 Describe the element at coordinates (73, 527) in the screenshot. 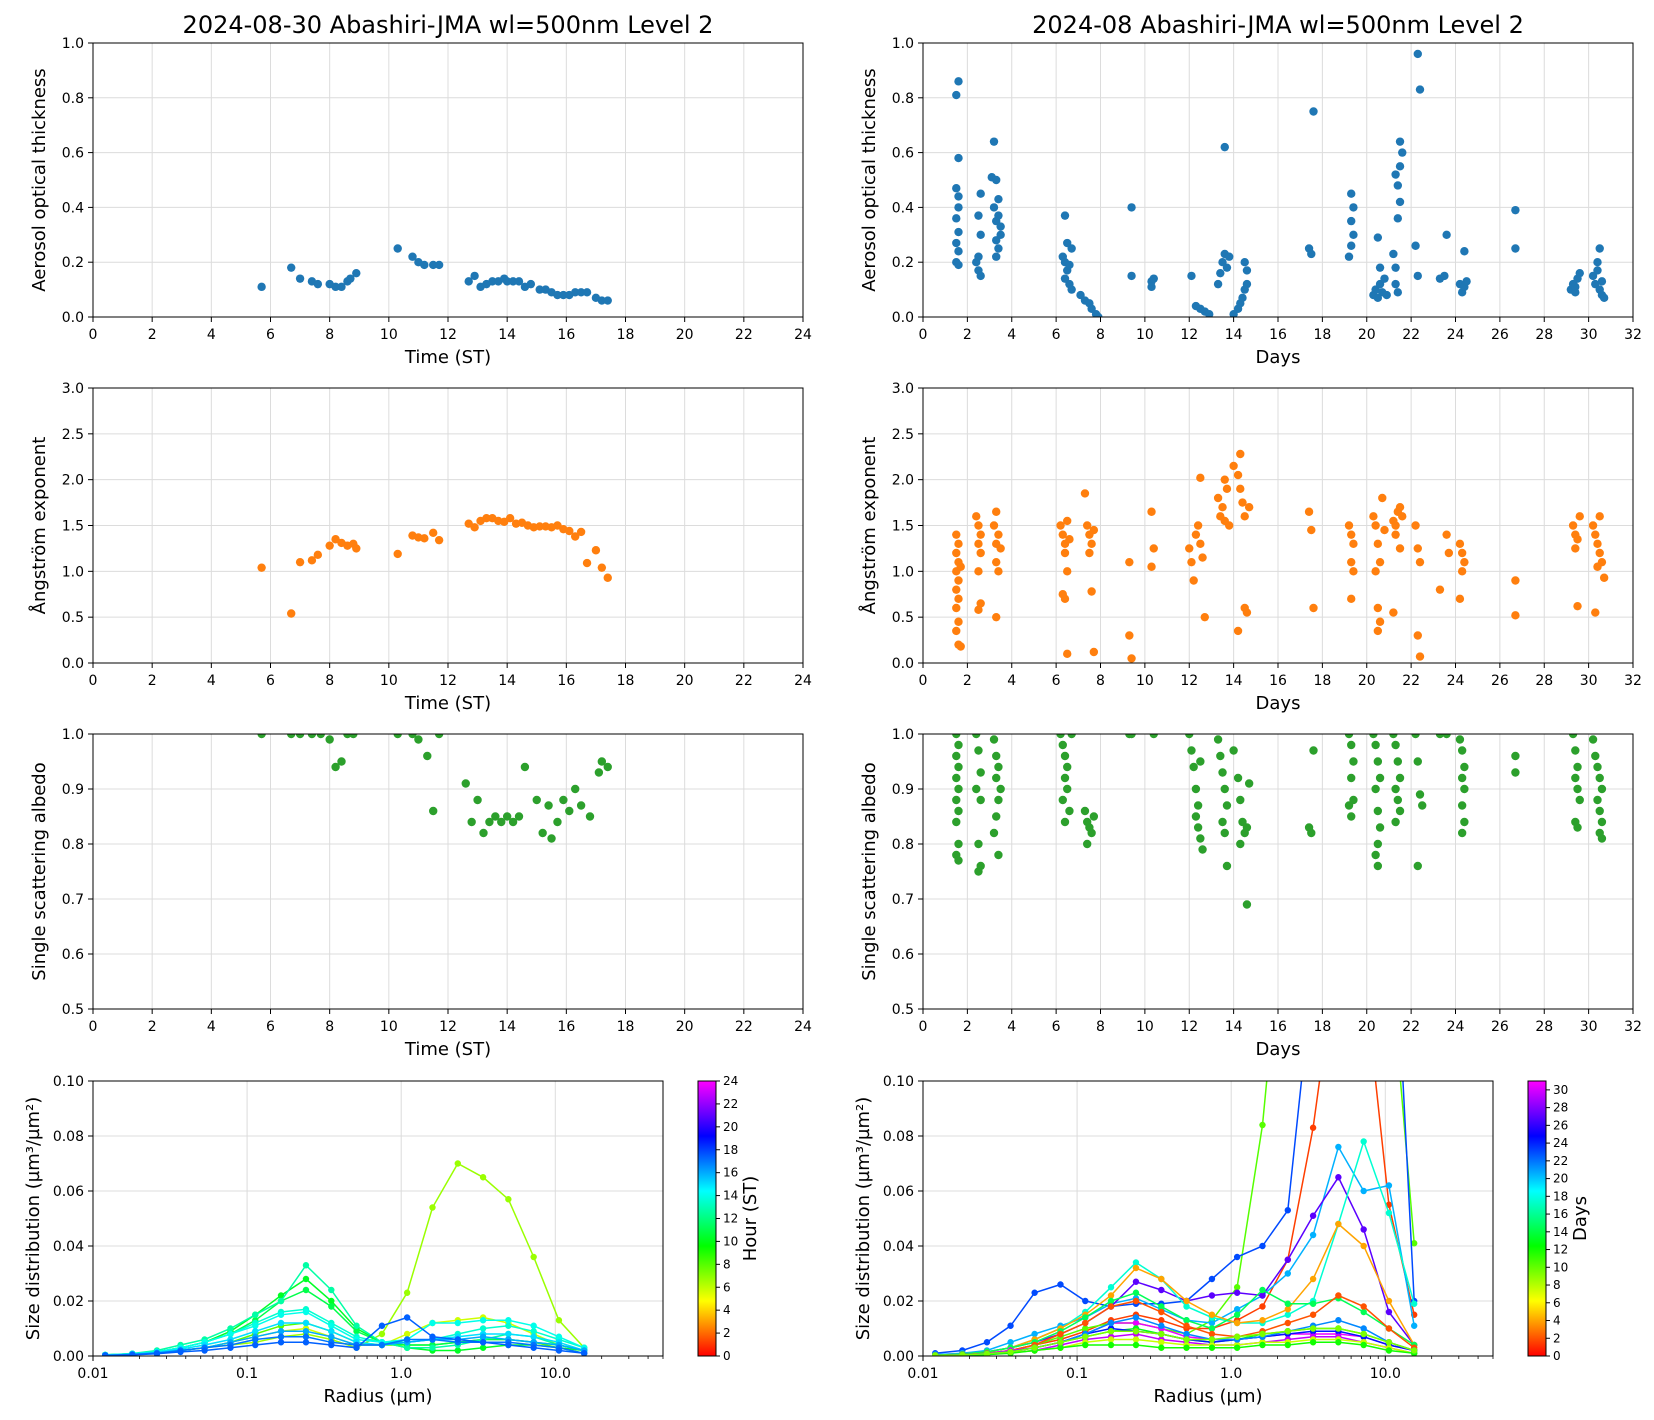

I see `y-tick-label: 1.5` at that location.